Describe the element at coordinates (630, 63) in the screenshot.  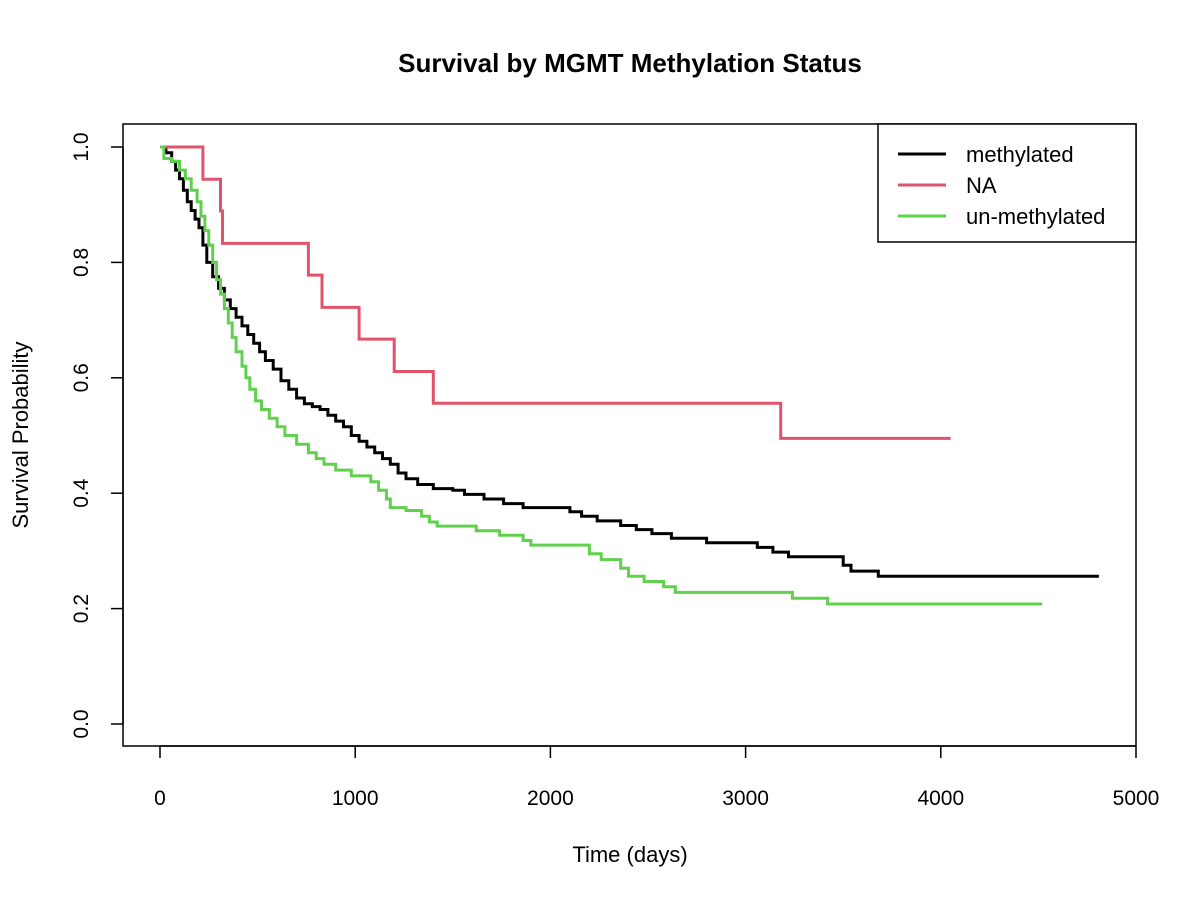
I see `chart-title: Survival by MGMT Methylation Status` at that location.